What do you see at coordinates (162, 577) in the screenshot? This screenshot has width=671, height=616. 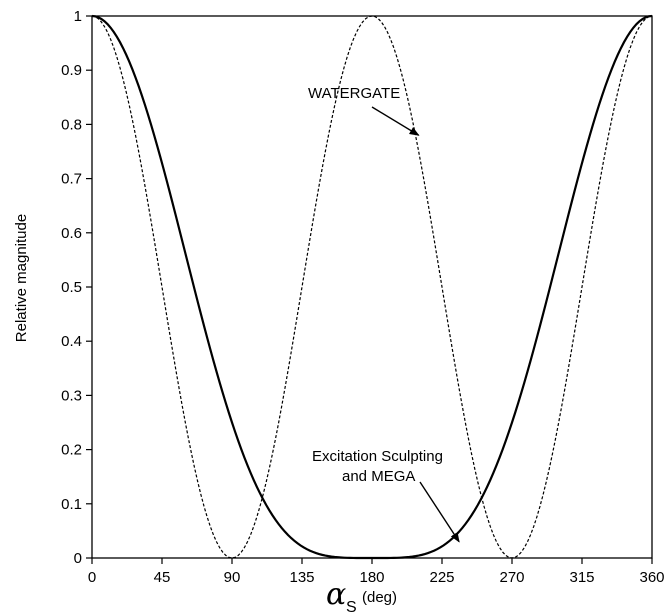 I see `x-tick-label: 45` at bounding box center [162, 577].